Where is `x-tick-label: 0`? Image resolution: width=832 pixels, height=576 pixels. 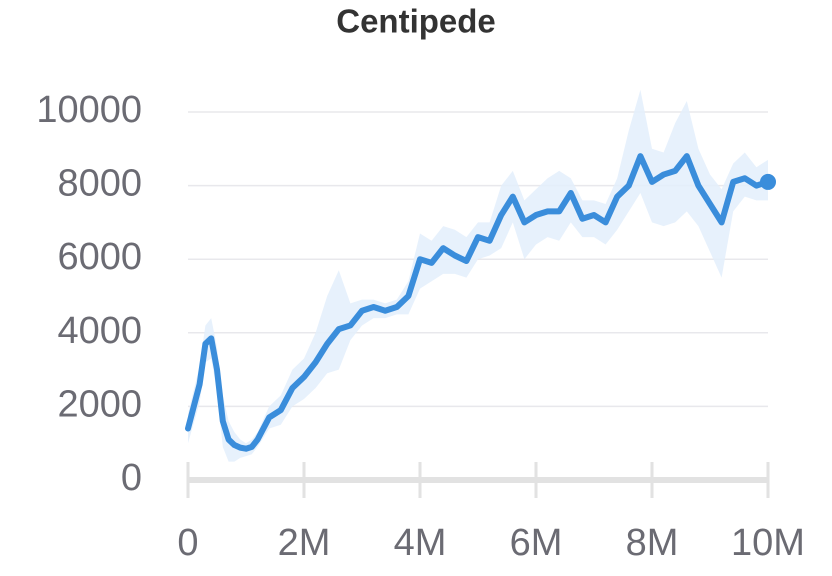 x-tick-label: 0 is located at coordinates (187, 543).